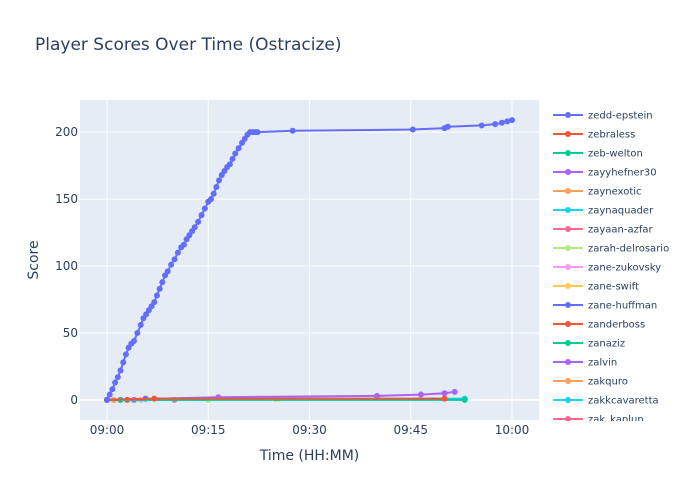  What do you see at coordinates (410, 430) in the screenshot?
I see `x-tick-label: 09:45` at bounding box center [410, 430].